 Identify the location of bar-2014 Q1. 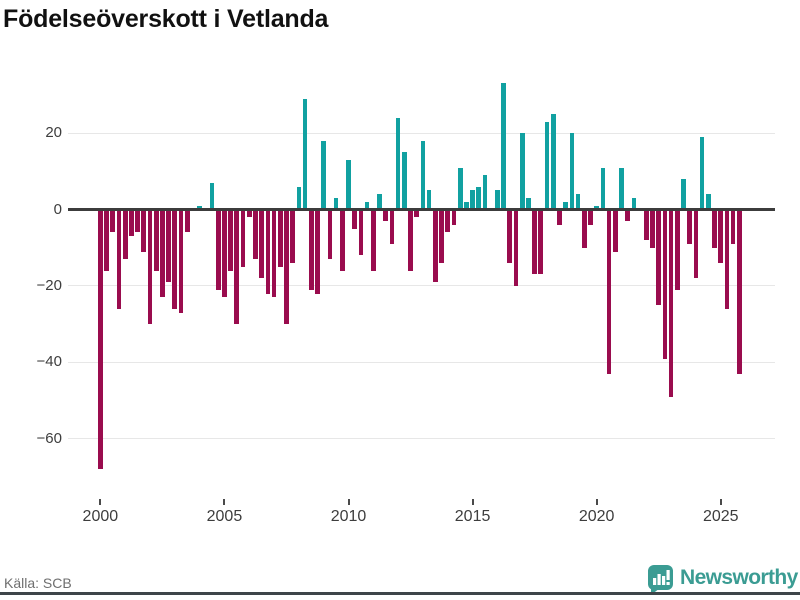
(448, 221).